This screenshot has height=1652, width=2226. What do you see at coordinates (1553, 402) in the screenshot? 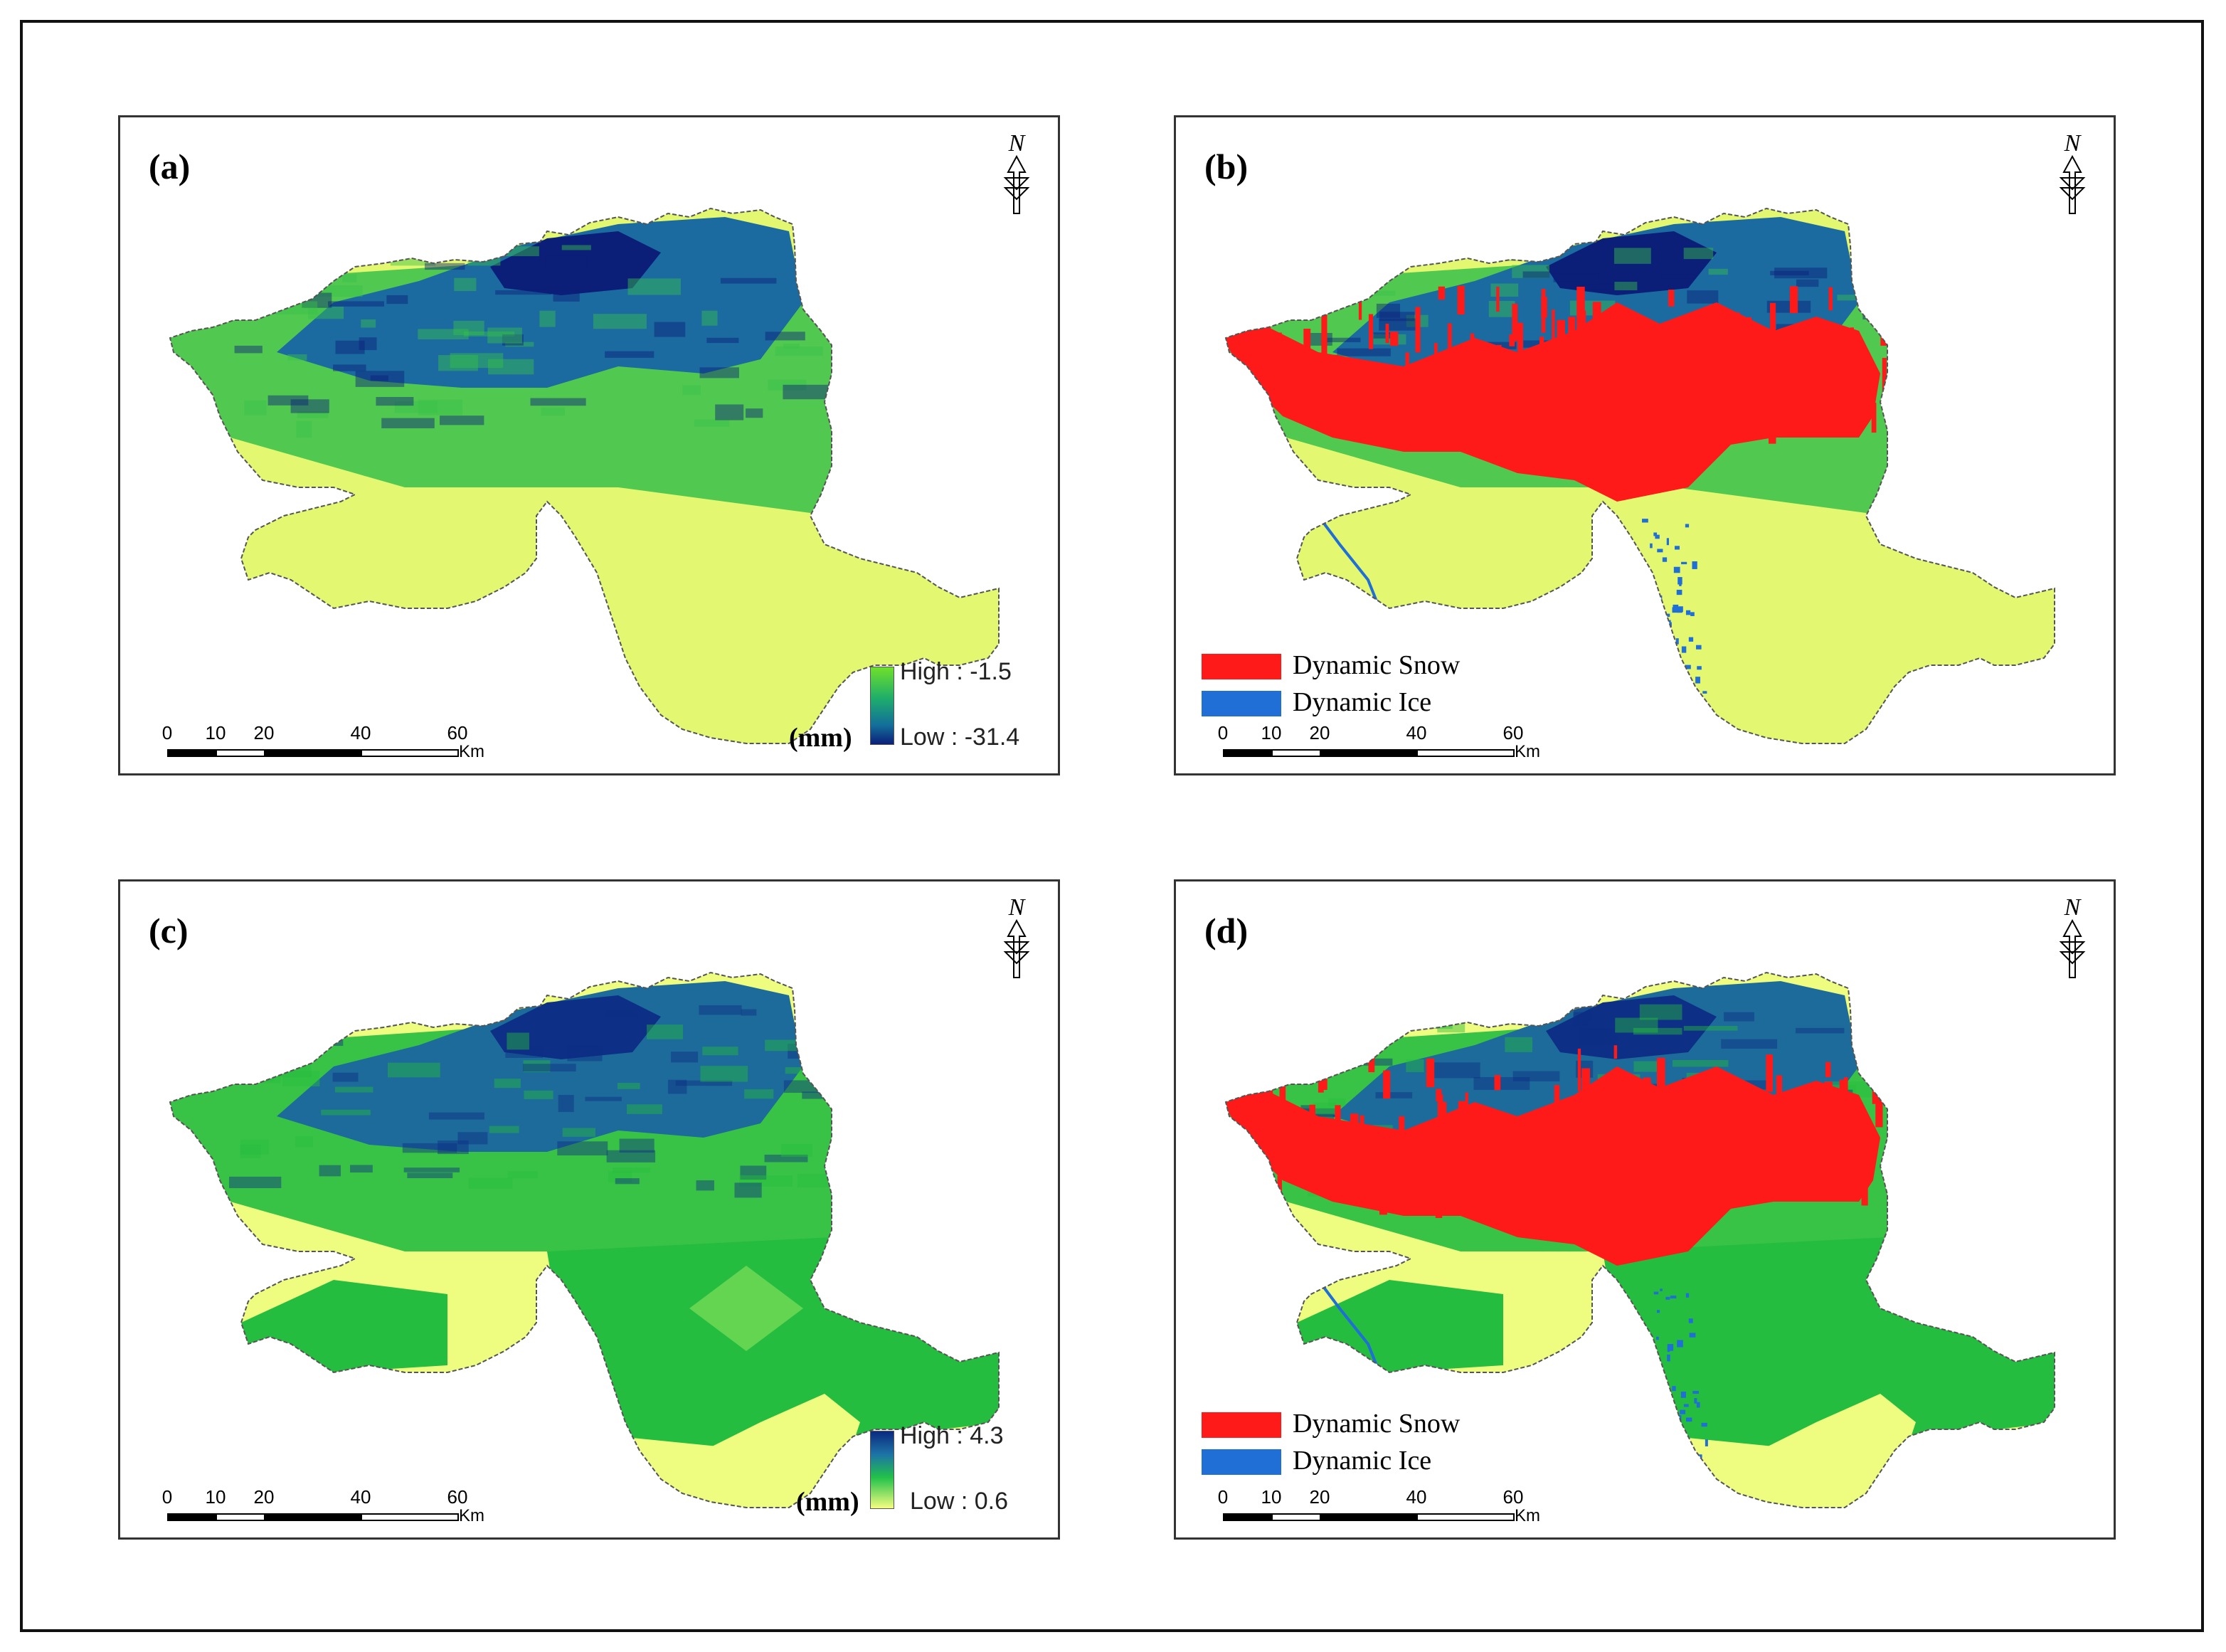
I see `dynamic-snow-area` at bounding box center [1553, 402].